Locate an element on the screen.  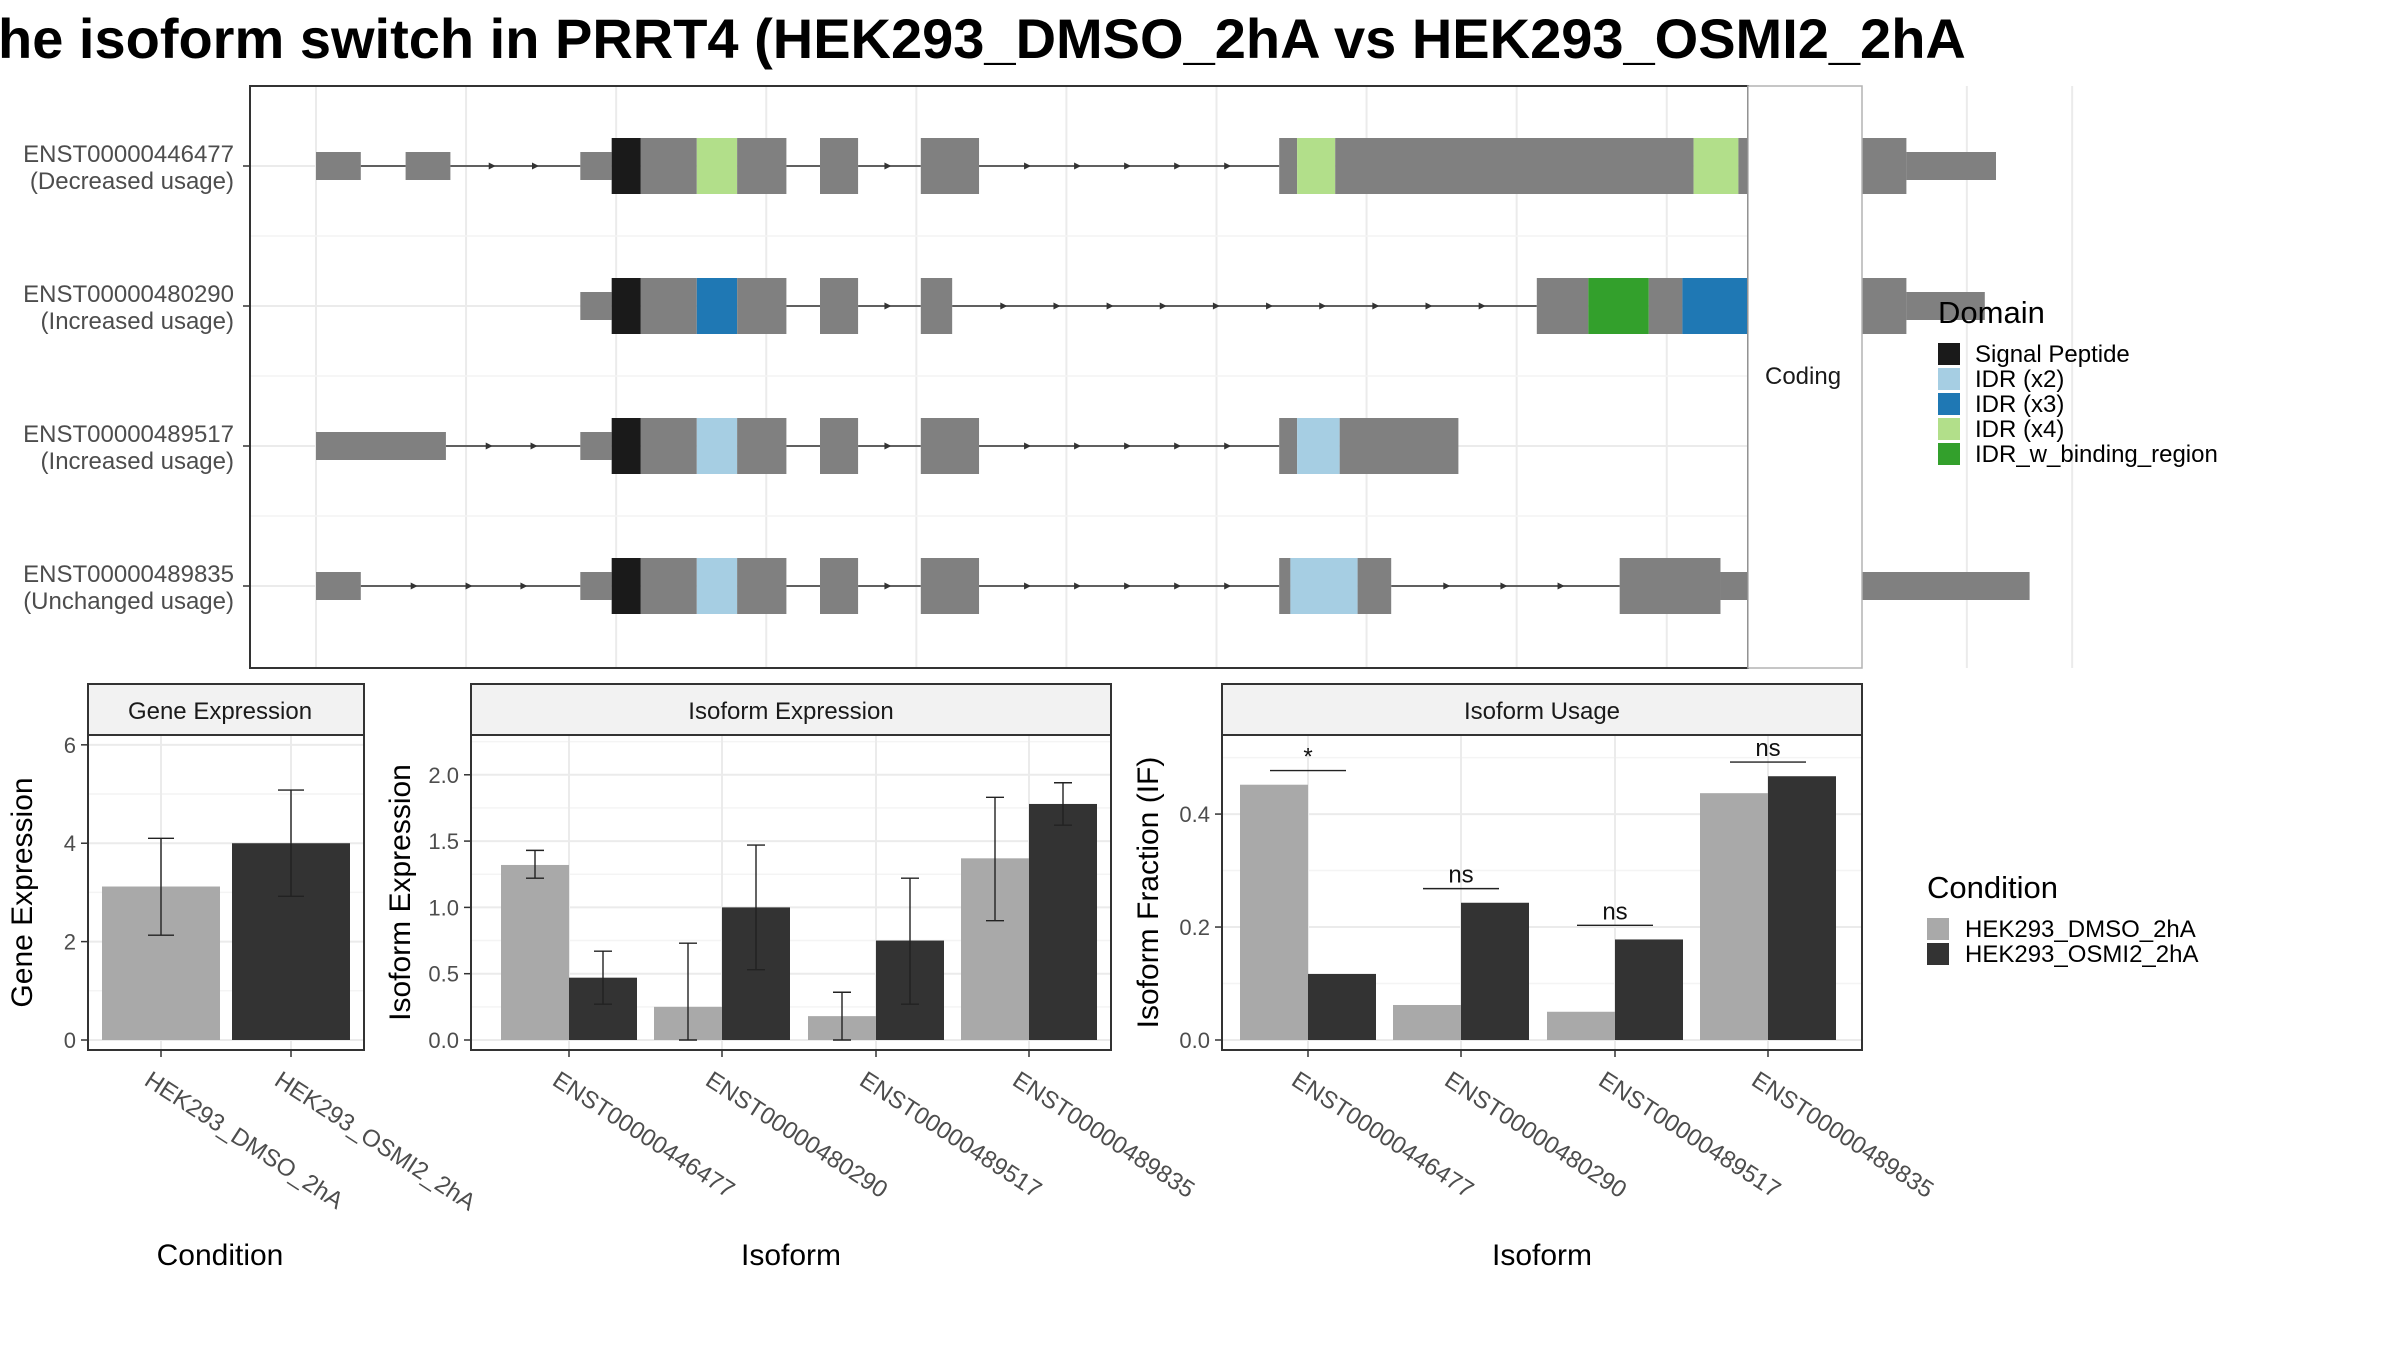
isoform-id-label: ENST00000480290 is located at coordinates (128, 294).